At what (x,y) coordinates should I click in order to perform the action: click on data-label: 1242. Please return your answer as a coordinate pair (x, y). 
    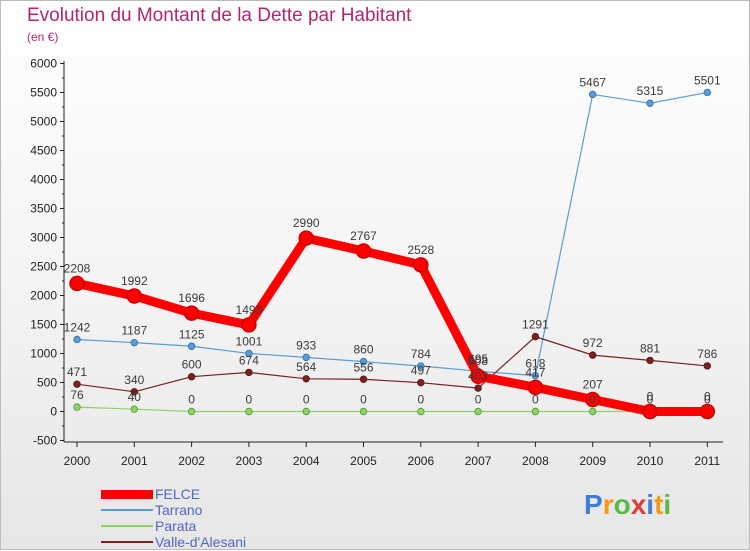
    Looking at the image, I should click on (77, 327).